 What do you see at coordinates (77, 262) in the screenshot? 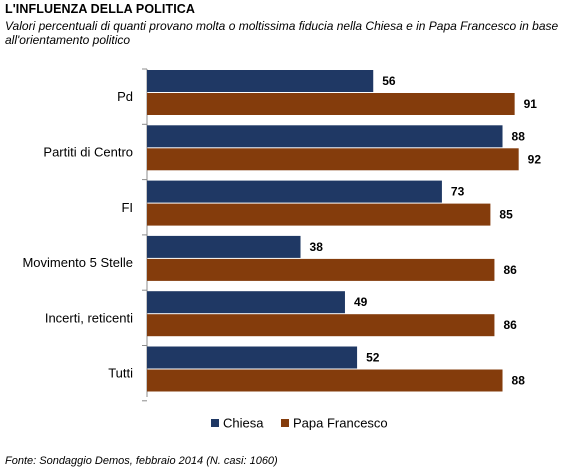
I see `category-label: Movimento 5 Stelle` at bounding box center [77, 262].